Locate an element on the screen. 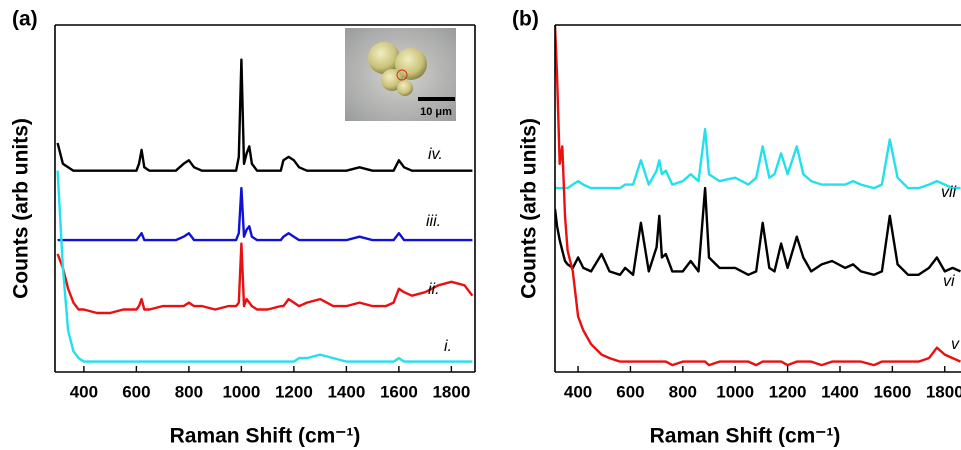 Image resolution: width=961 pixels, height=450 pixels. panel-label: (a) is located at coordinates (25, 19).